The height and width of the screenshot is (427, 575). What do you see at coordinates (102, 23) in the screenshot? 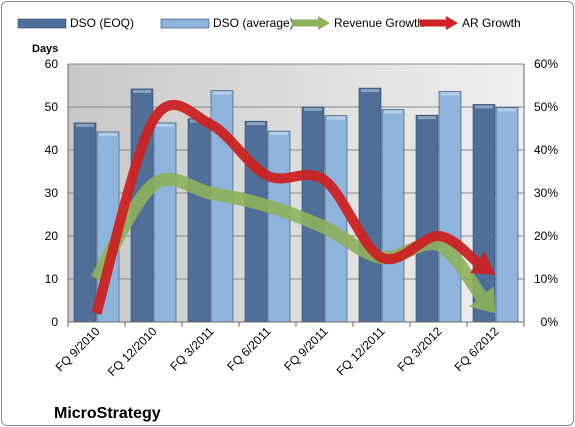
I see `legend-label: DSO (EOQ)` at bounding box center [102, 23].